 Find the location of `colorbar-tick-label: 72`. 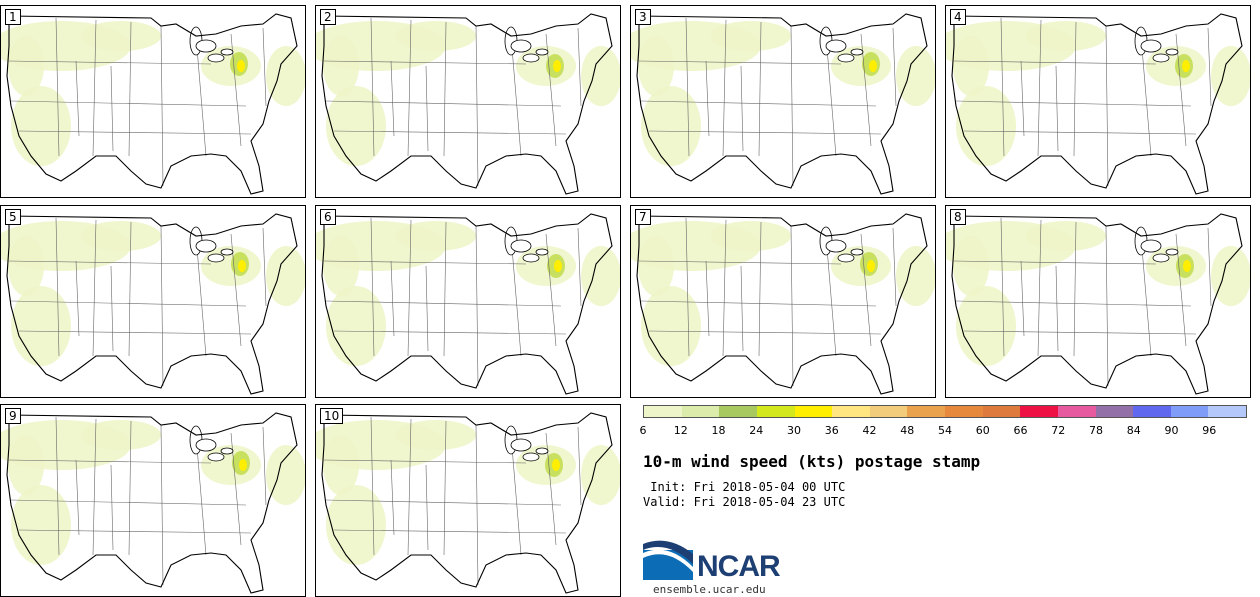

colorbar-tick-label: 72 is located at coordinates (1058, 430).